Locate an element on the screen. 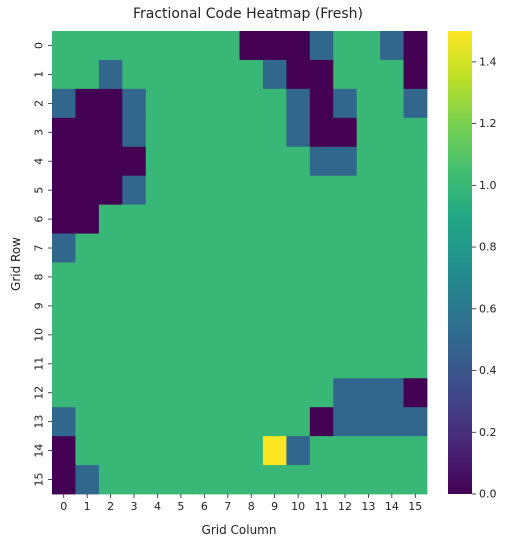 This screenshot has height=551, width=513. y-tick-label: 6 is located at coordinates (39, 219).